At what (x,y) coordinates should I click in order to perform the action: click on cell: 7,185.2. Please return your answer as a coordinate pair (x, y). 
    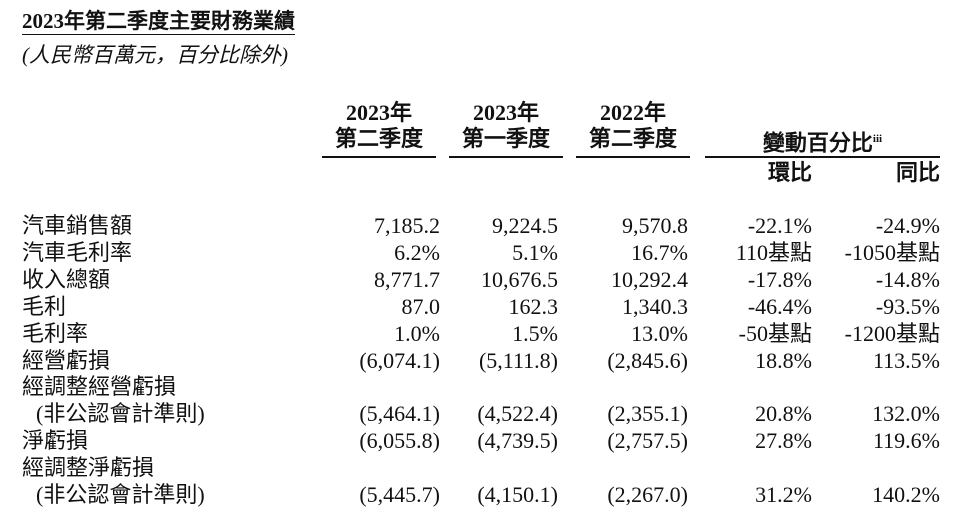
    Looking at the image, I should click on (407, 225).